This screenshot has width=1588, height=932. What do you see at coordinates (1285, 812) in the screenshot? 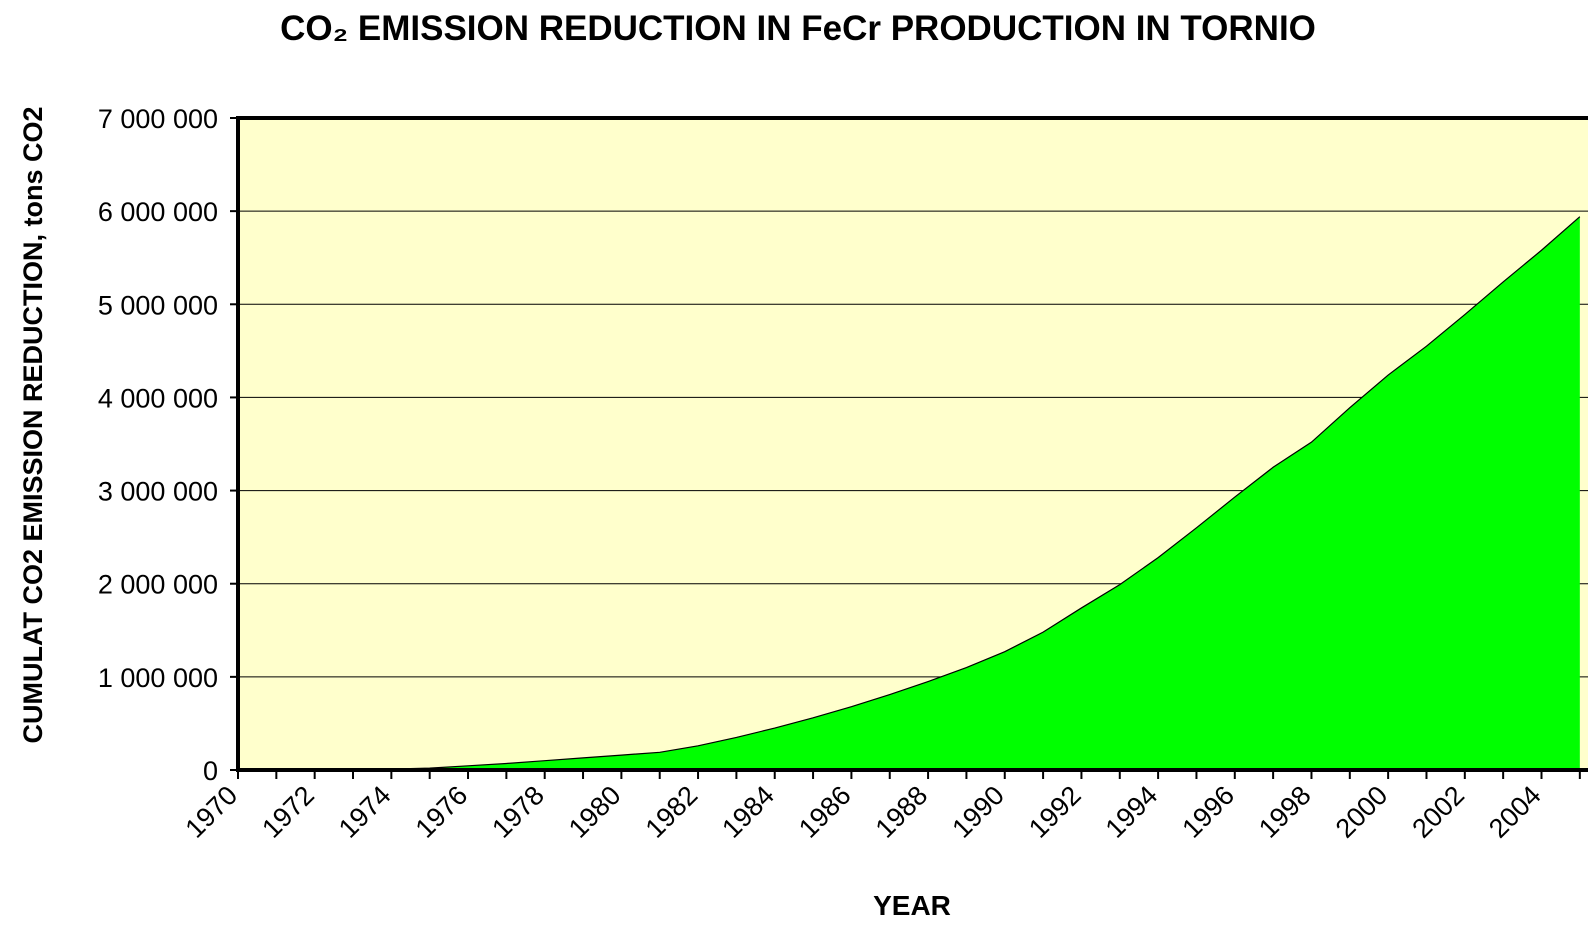
I see `x-tick-label: 1998` at bounding box center [1285, 812].